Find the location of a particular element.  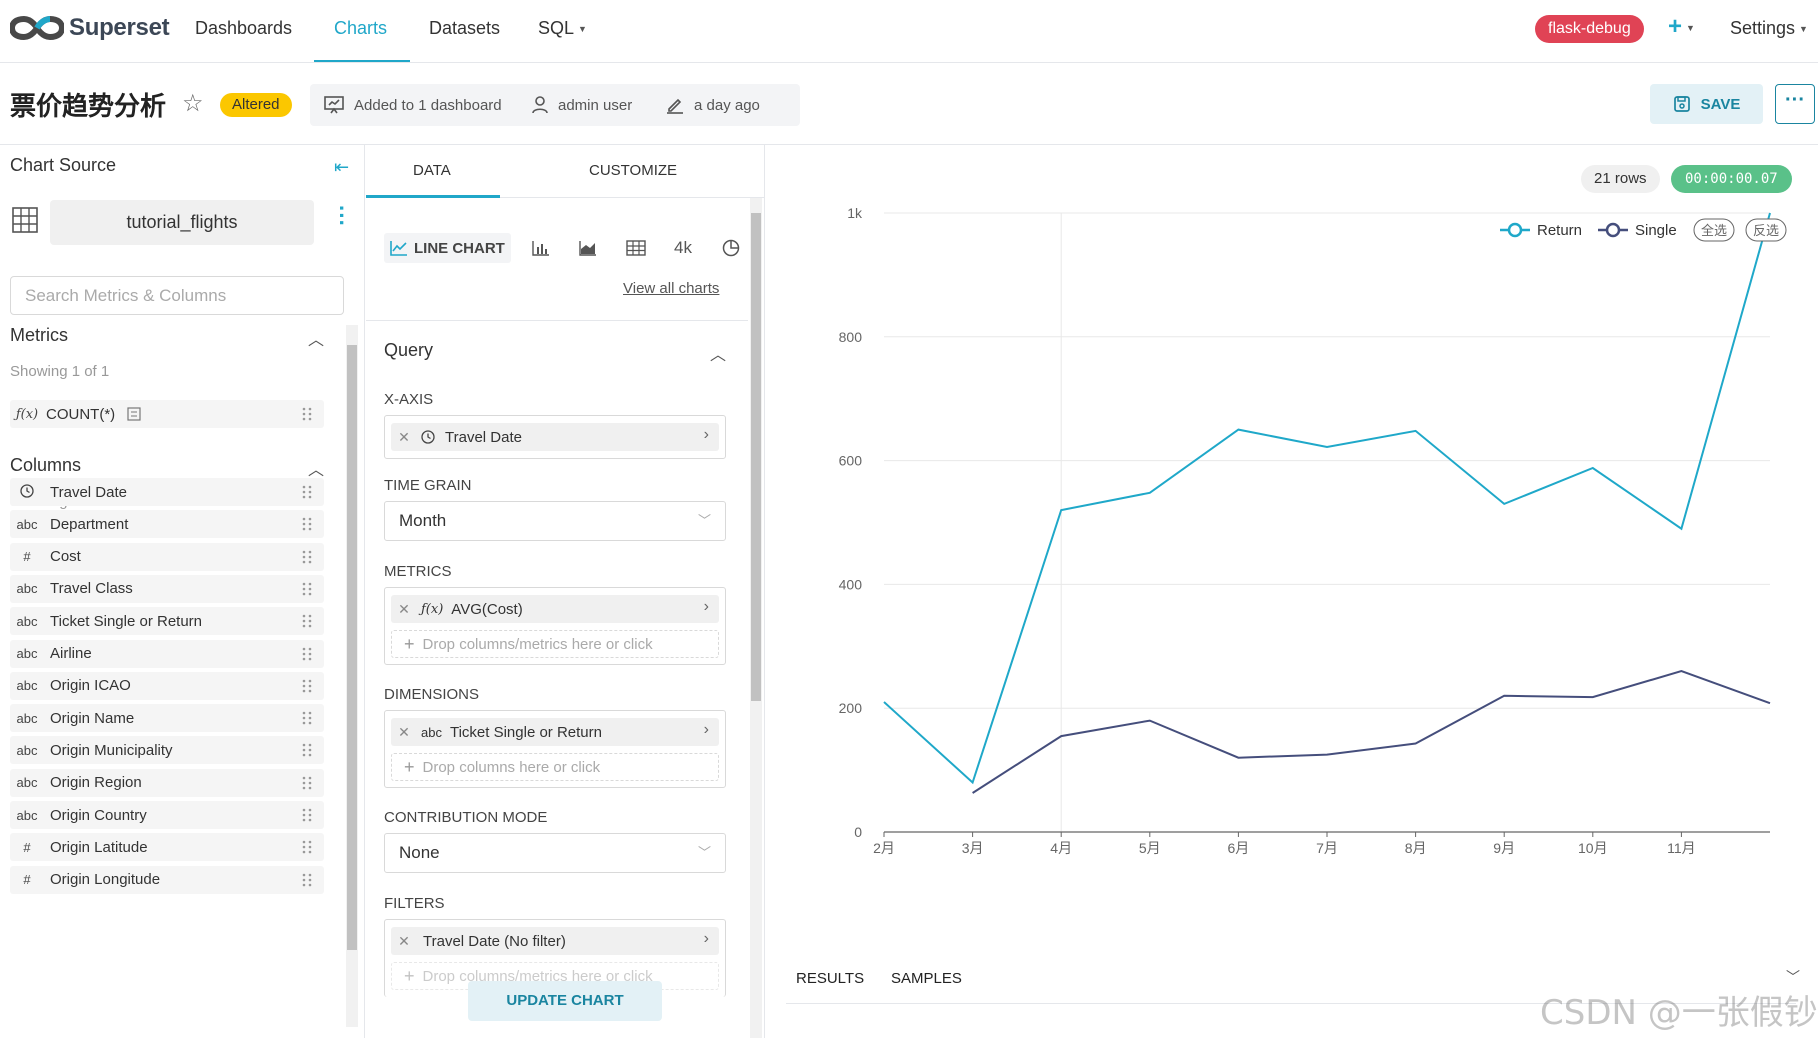

dimensions-drop-zone: + Drop columns here or click is located at coordinates (555, 767).